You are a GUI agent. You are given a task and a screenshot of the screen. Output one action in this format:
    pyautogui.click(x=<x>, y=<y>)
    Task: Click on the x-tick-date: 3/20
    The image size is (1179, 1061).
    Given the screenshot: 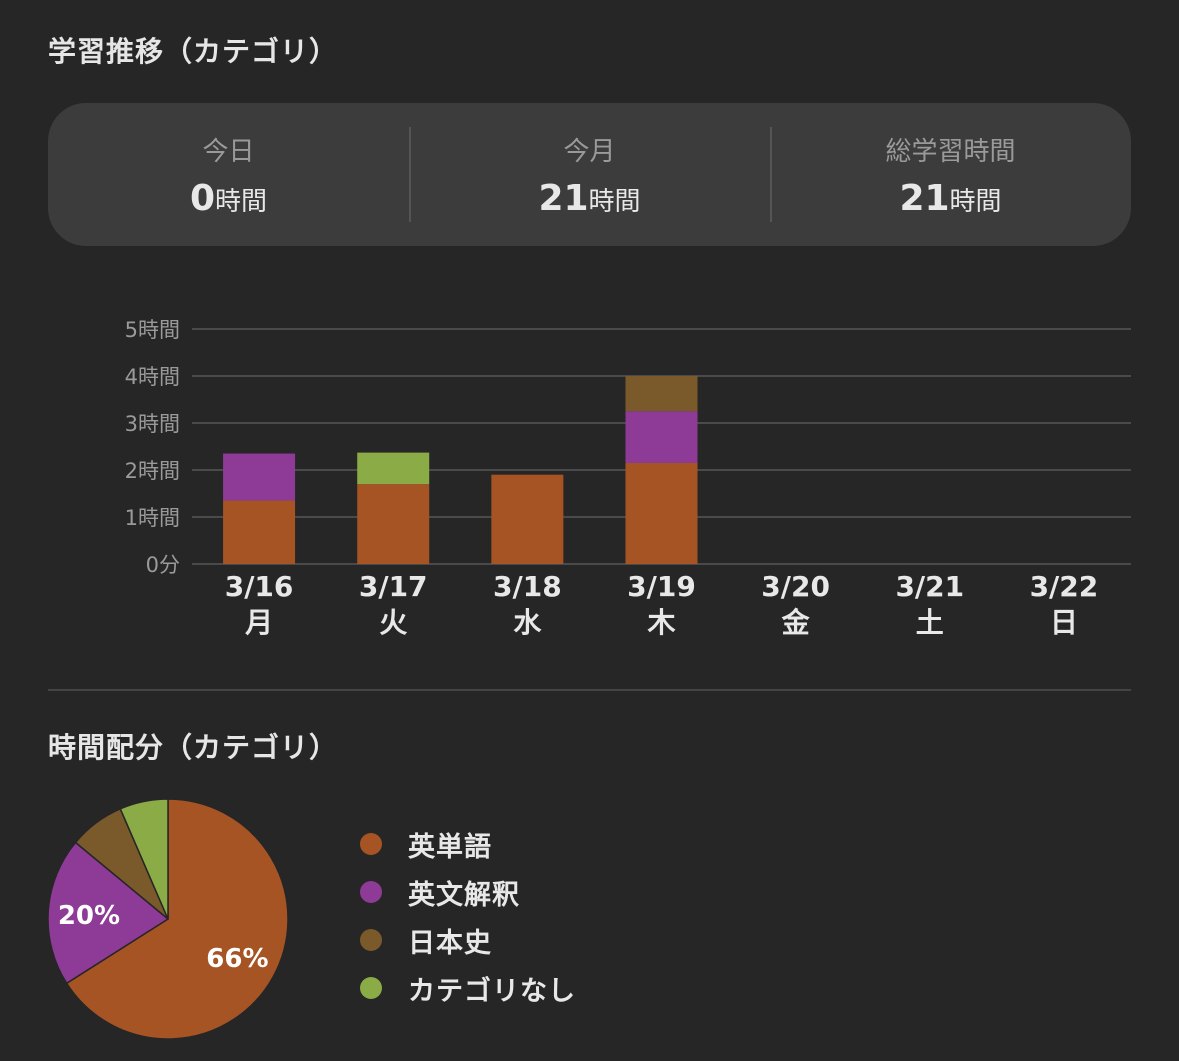 What is the action you would take?
    pyautogui.click(x=795, y=586)
    